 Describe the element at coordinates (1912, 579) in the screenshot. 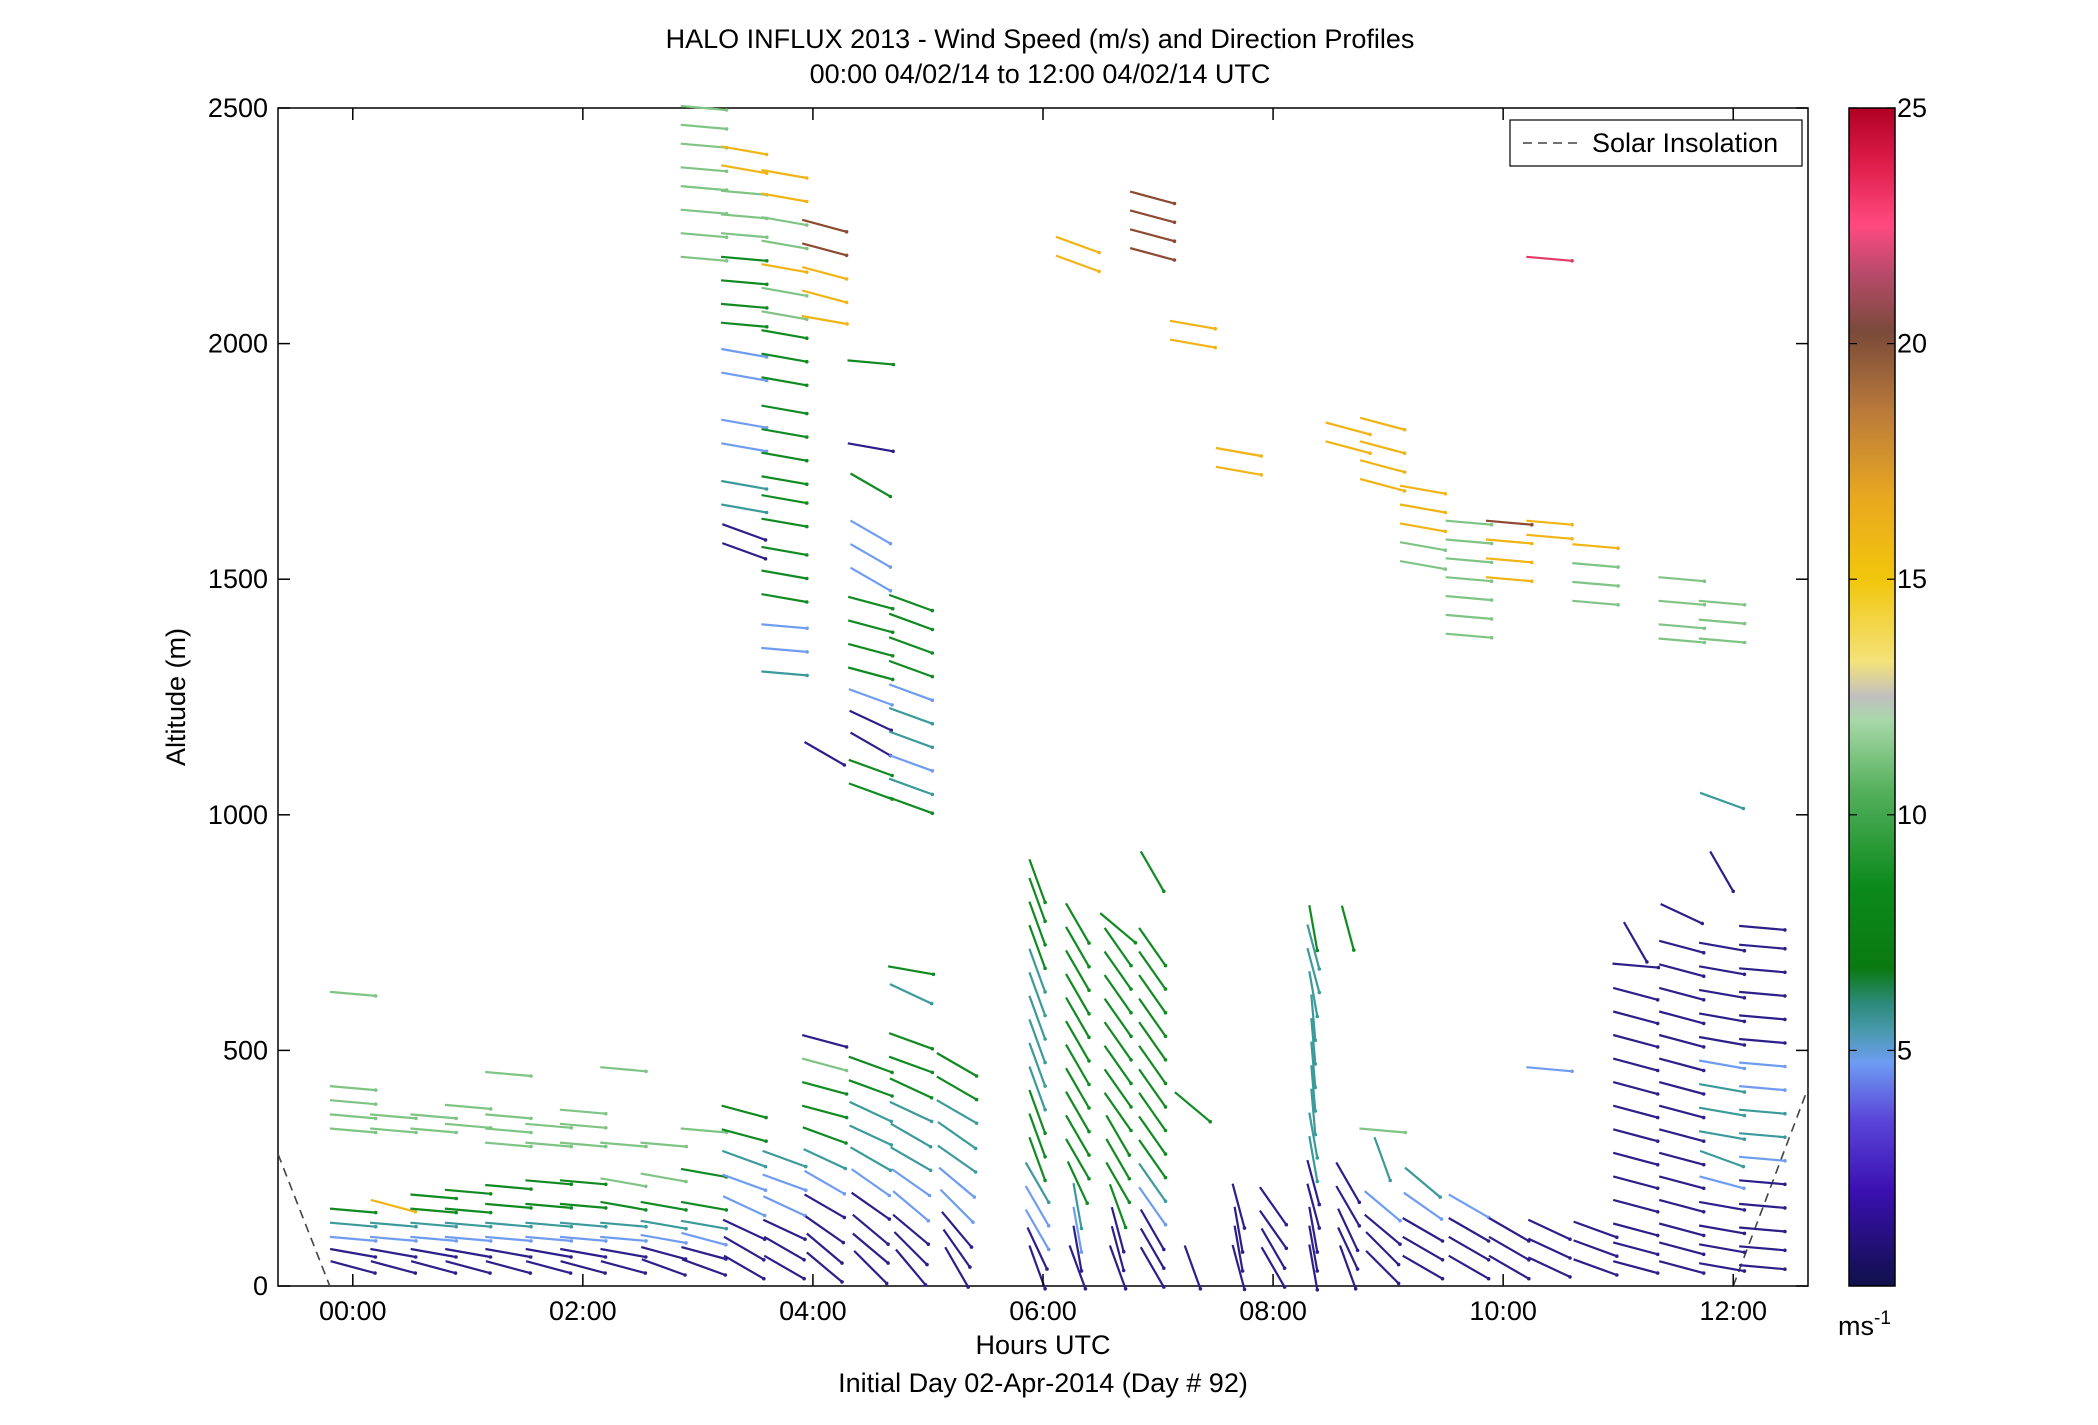

I see `colorbar-tick-label: 15` at that location.